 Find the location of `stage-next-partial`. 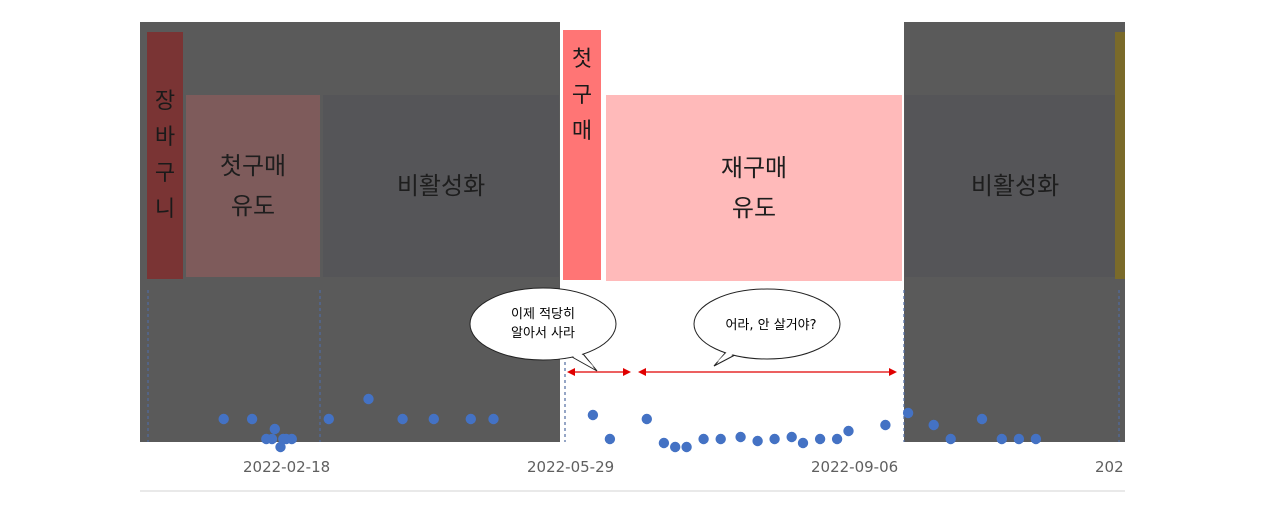

stage-next-partial is located at coordinates (1120, 155).